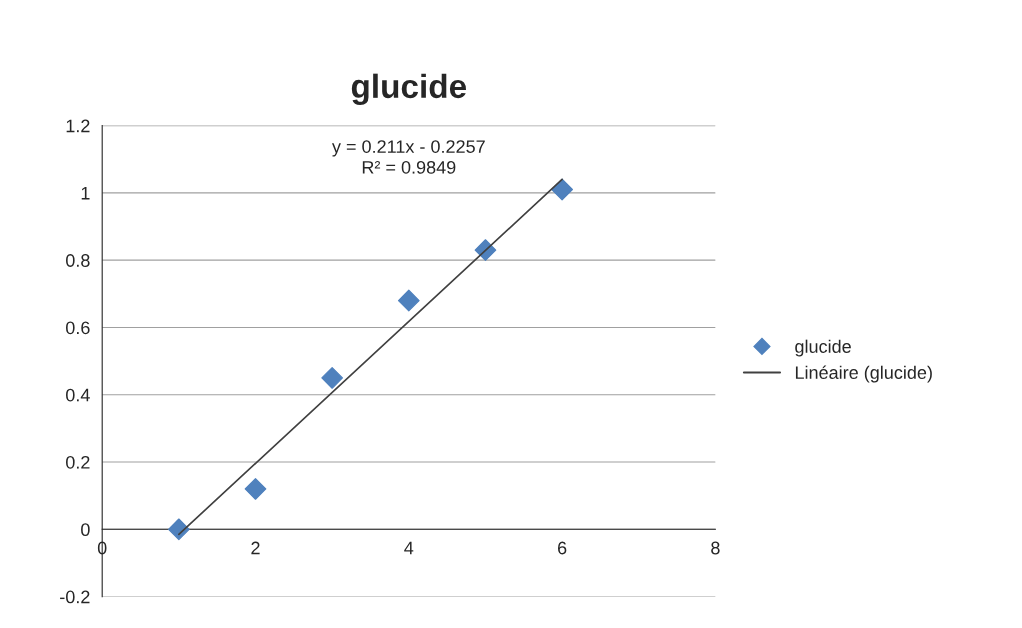 Image resolution: width=1022 pixels, height=628 pixels. What do you see at coordinates (78, 462) in the screenshot?
I see `y-tick-label: 0.2` at bounding box center [78, 462].